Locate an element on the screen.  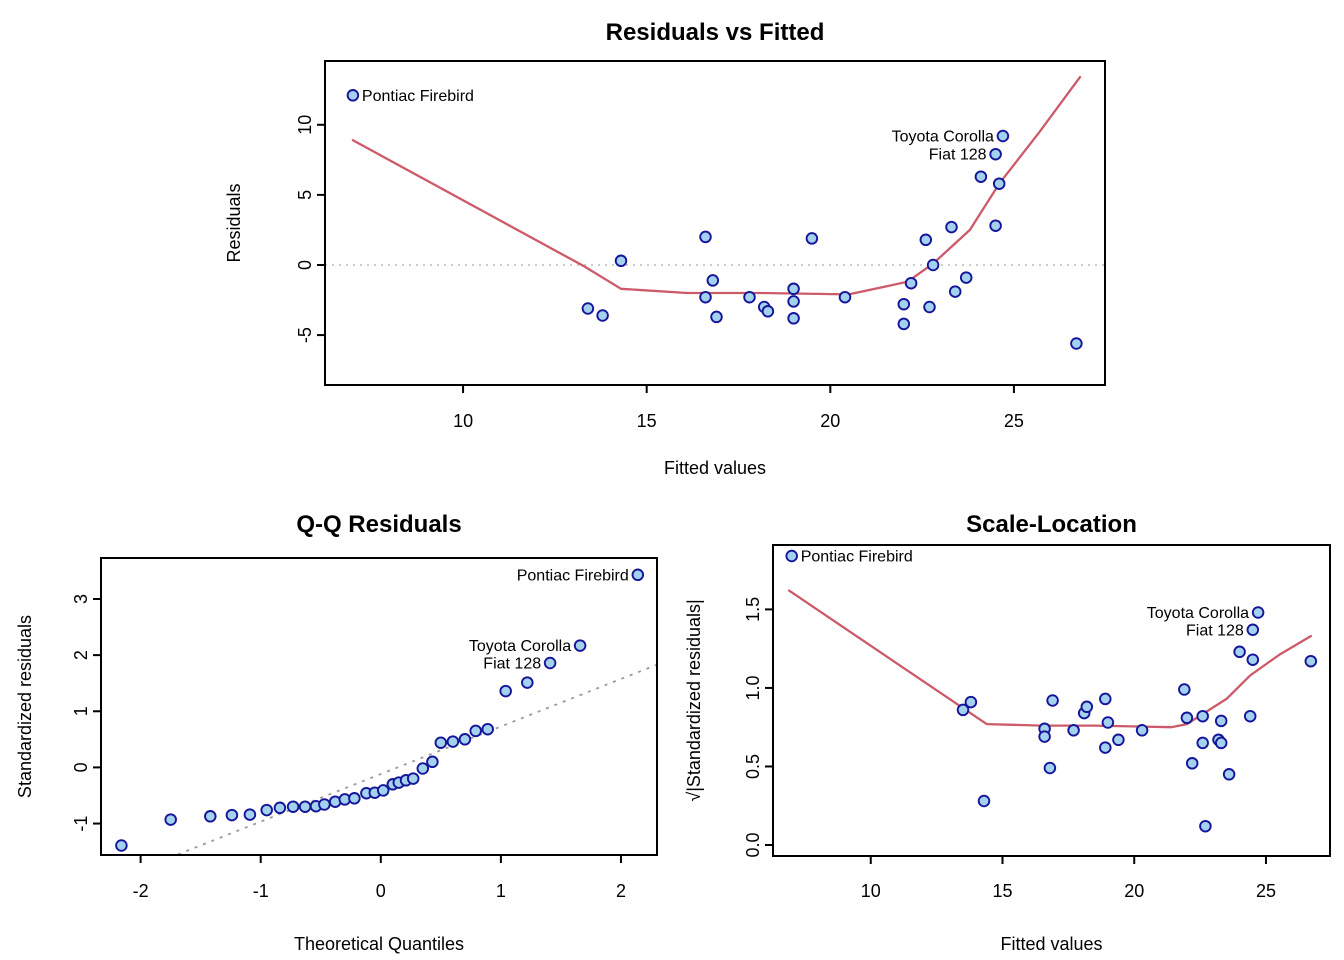
y-tick-label: -1 is located at coordinates (81, 824).